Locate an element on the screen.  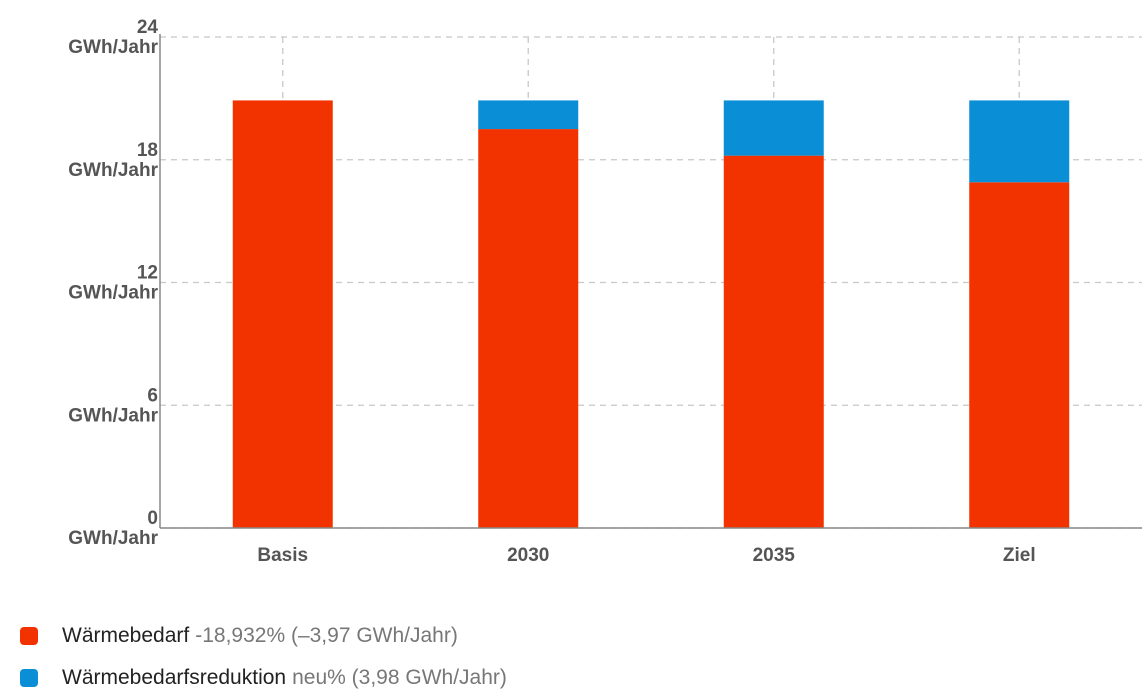
y-tick-label: 24 GWh/Jahr is located at coordinates (113, 37).